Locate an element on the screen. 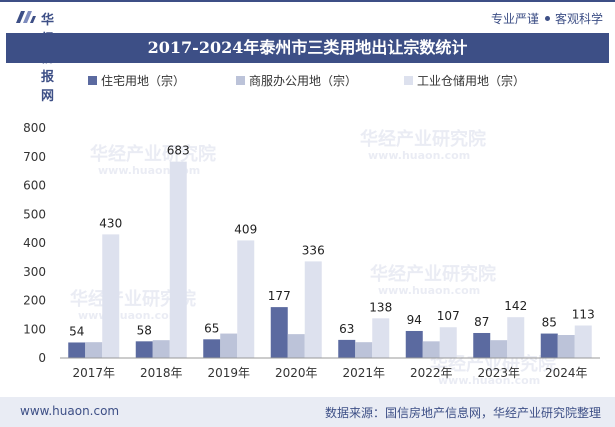  legend-label-industrial: 工业仓储用地（宗） is located at coordinates (471, 81).